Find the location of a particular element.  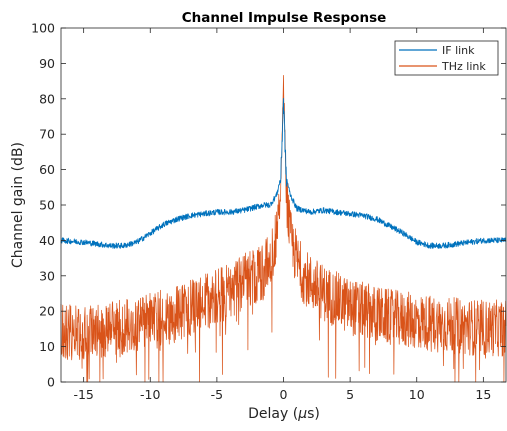

chart-title: Channel Impulse Response is located at coordinates (284, 18).